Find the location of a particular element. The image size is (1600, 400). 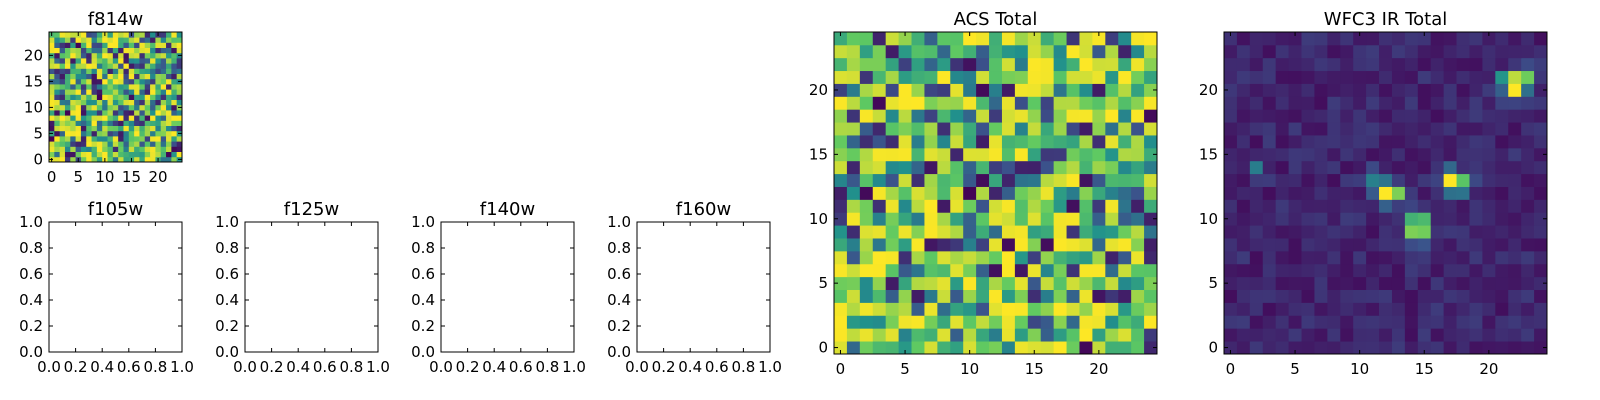

x-tick-label: 0 is located at coordinates (1231, 369).